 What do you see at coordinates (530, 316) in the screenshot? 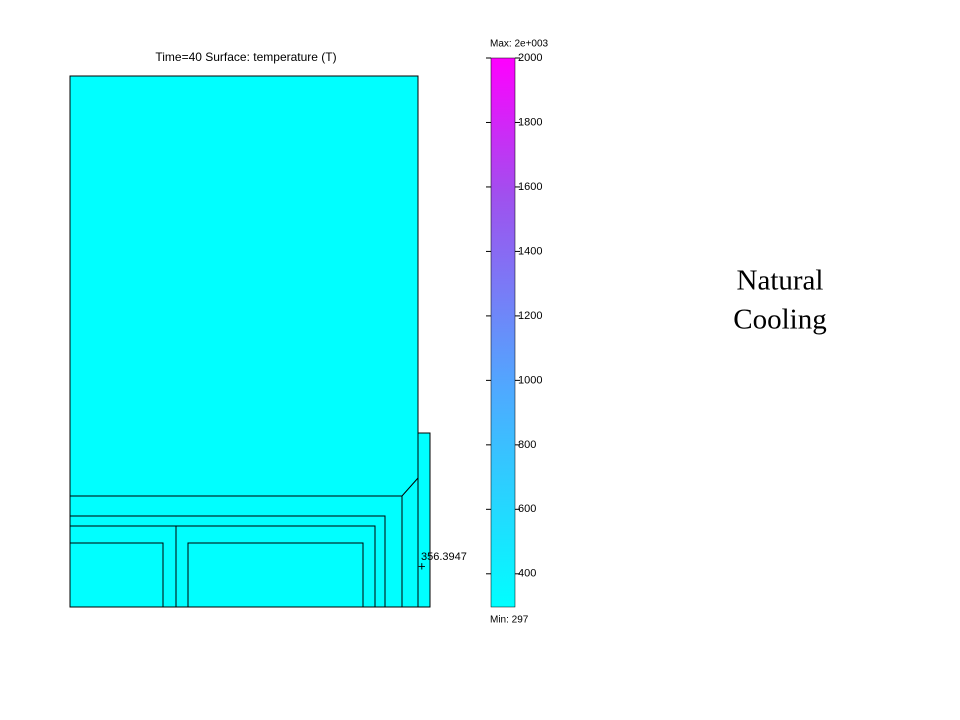
I see `tick-label: 1200` at bounding box center [530, 316].